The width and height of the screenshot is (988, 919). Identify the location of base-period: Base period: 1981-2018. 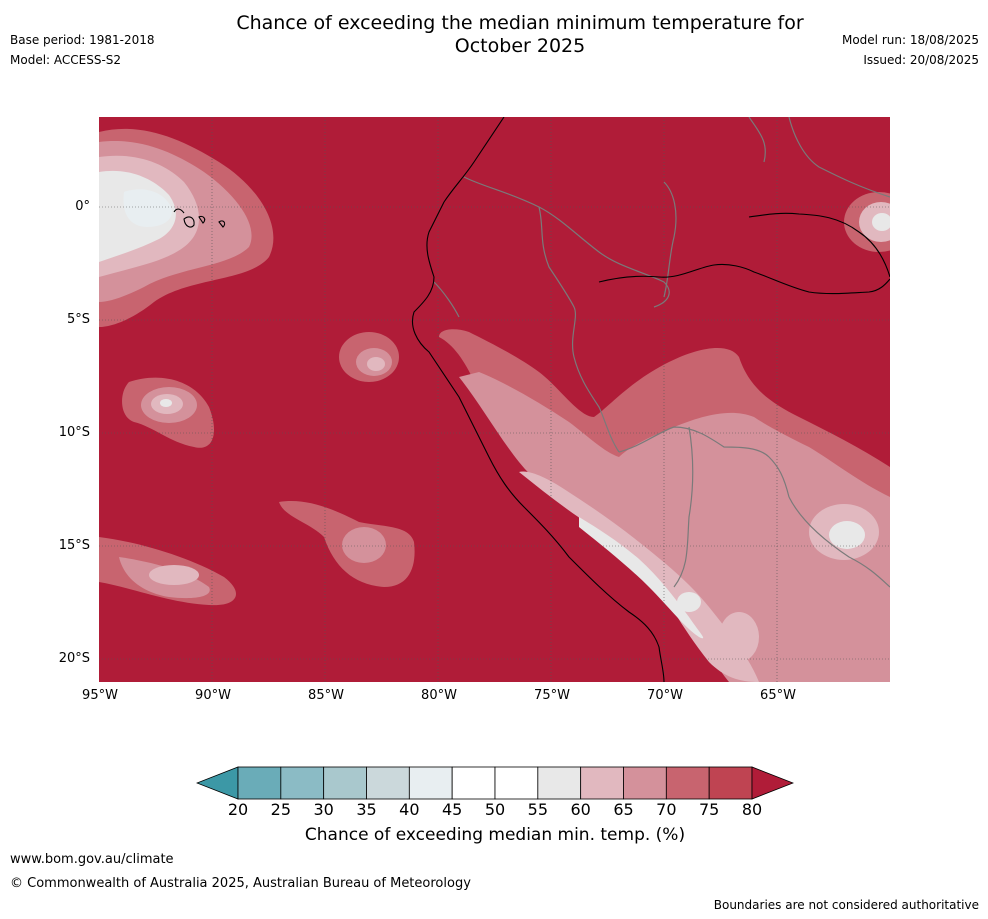
(82, 40).